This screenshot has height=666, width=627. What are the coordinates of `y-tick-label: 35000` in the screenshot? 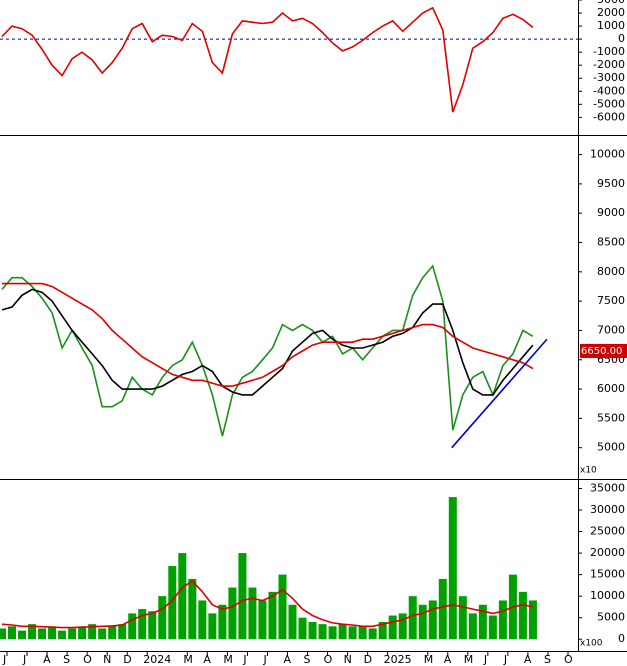 It's located at (607, 487).